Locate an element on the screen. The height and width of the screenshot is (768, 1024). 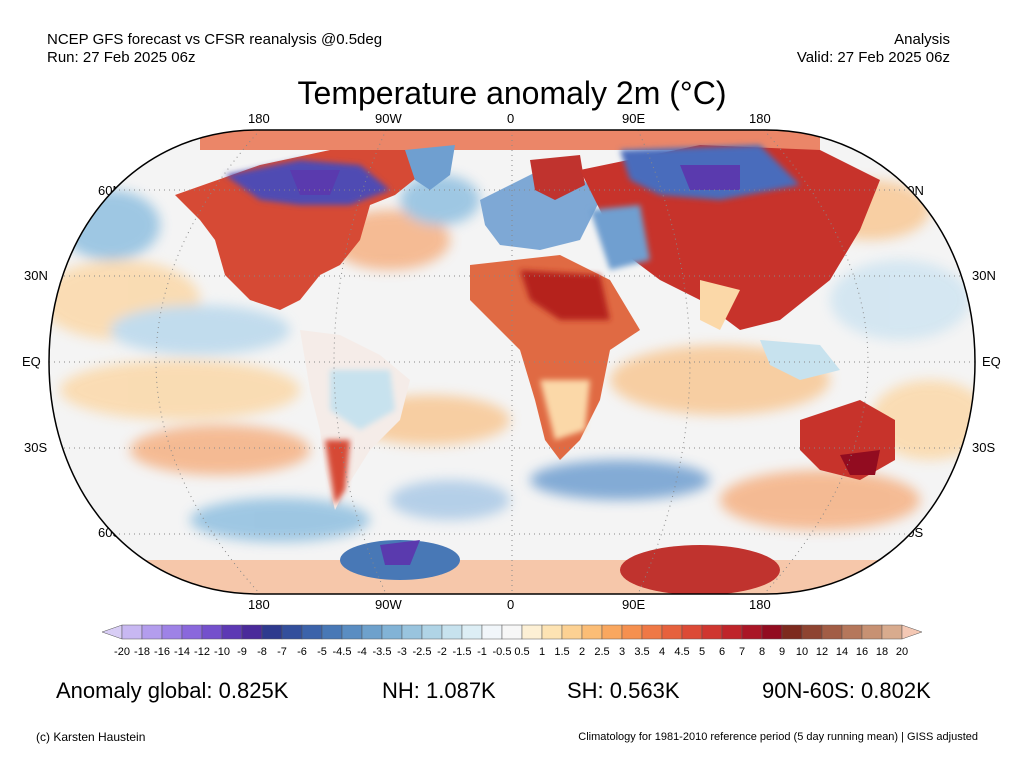
colorbar-tick-label: -8 is located at coordinates (262, 652).